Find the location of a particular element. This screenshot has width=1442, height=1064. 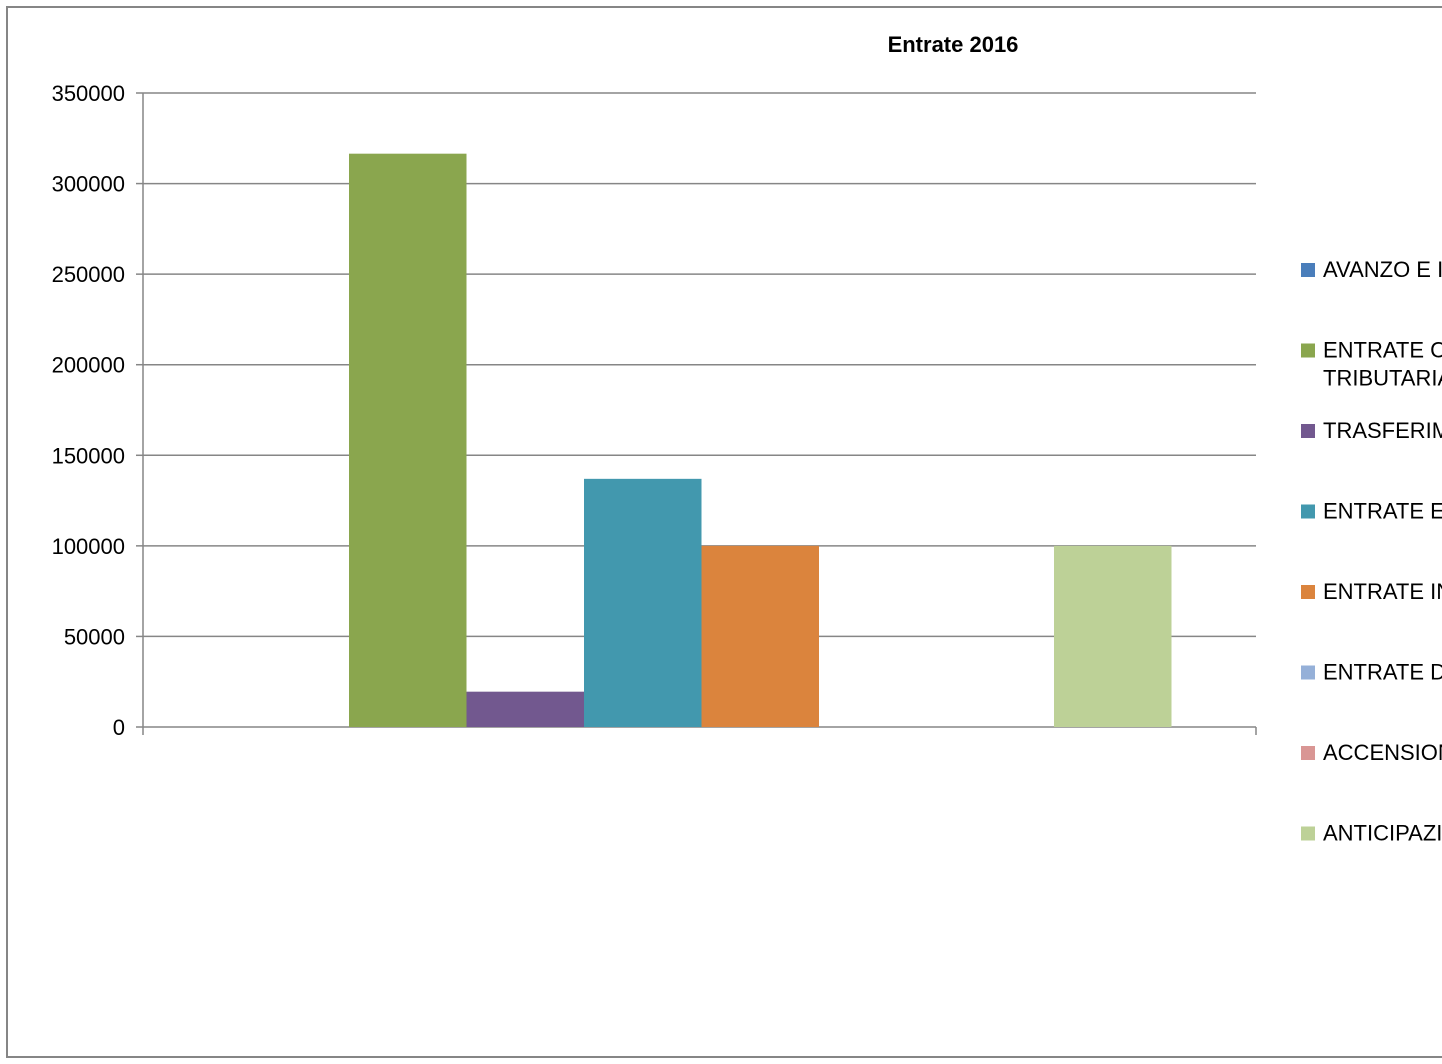

y-tick-label: 200000 is located at coordinates (88, 365).